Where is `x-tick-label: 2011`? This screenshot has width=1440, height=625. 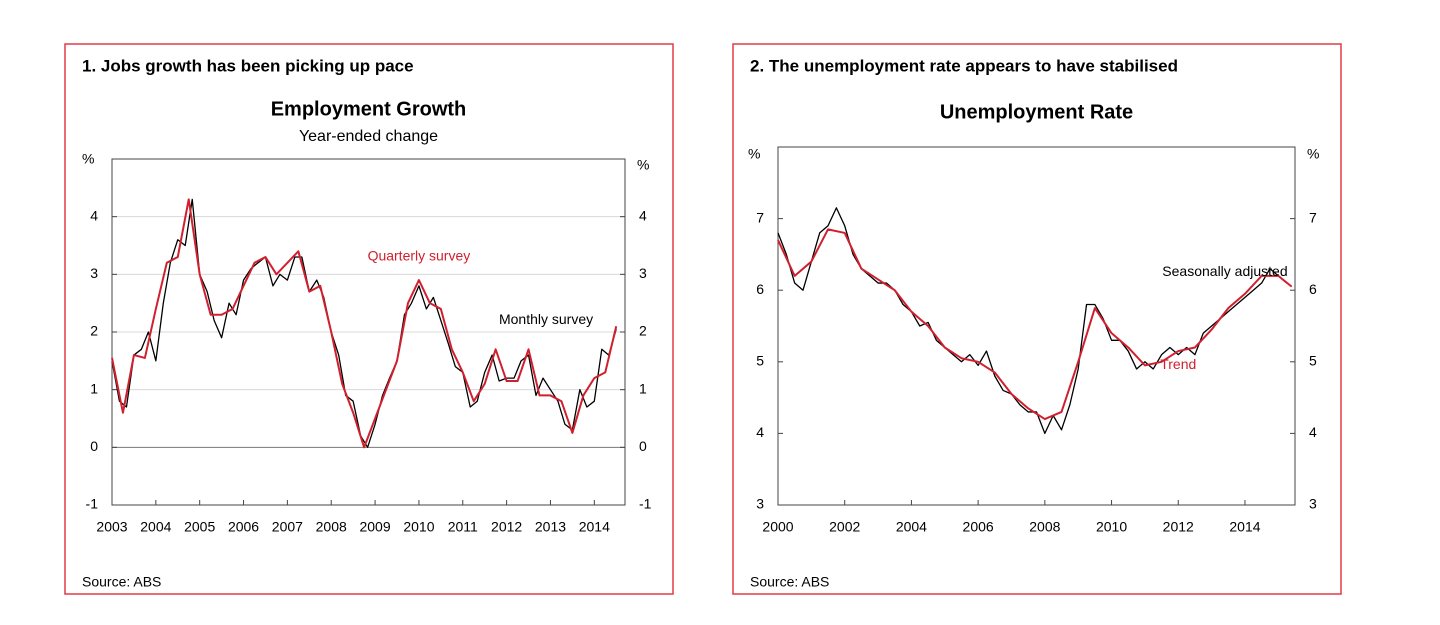
x-tick-label: 2011 is located at coordinates (463, 527).